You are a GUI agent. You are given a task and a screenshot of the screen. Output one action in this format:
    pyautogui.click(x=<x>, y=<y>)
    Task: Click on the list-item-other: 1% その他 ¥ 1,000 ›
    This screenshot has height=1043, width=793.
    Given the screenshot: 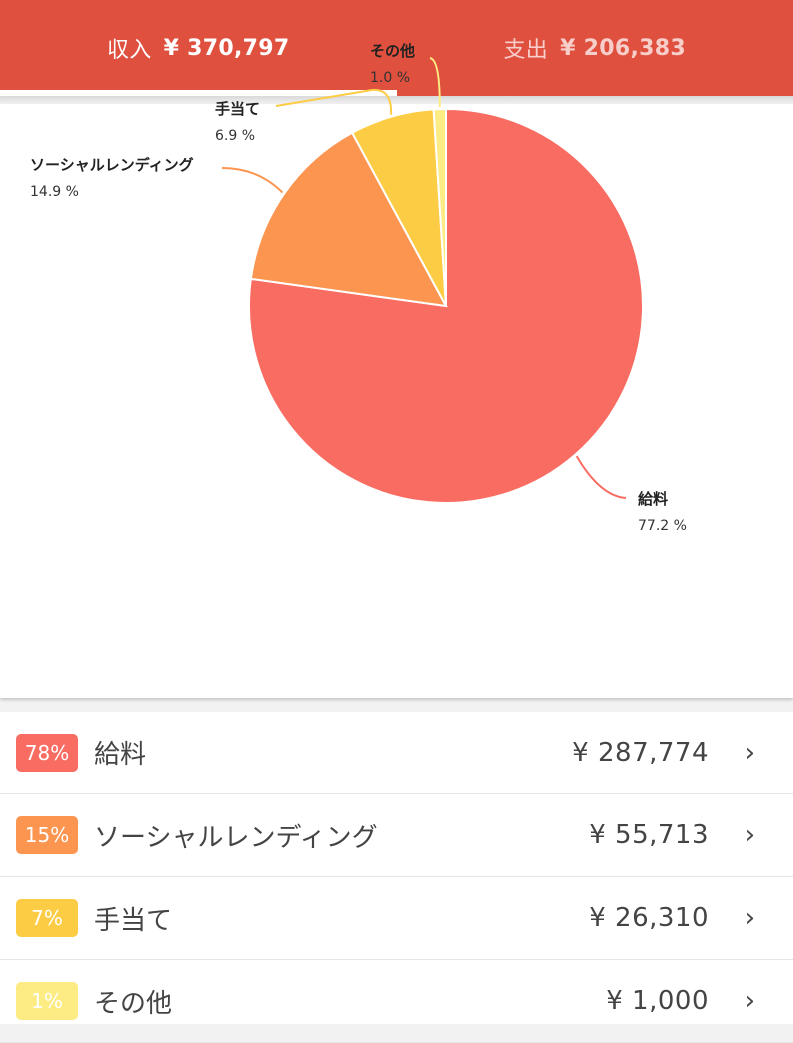 What is the action you would take?
    pyautogui.click(x=396, y=1001)
    